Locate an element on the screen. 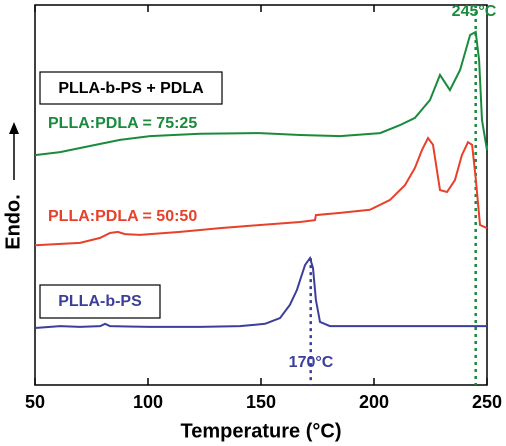 The width and height of the screenshot is (506, 446). boxed-label: PLLA-b-PS + PDLA is located at coordinates (131, 88).